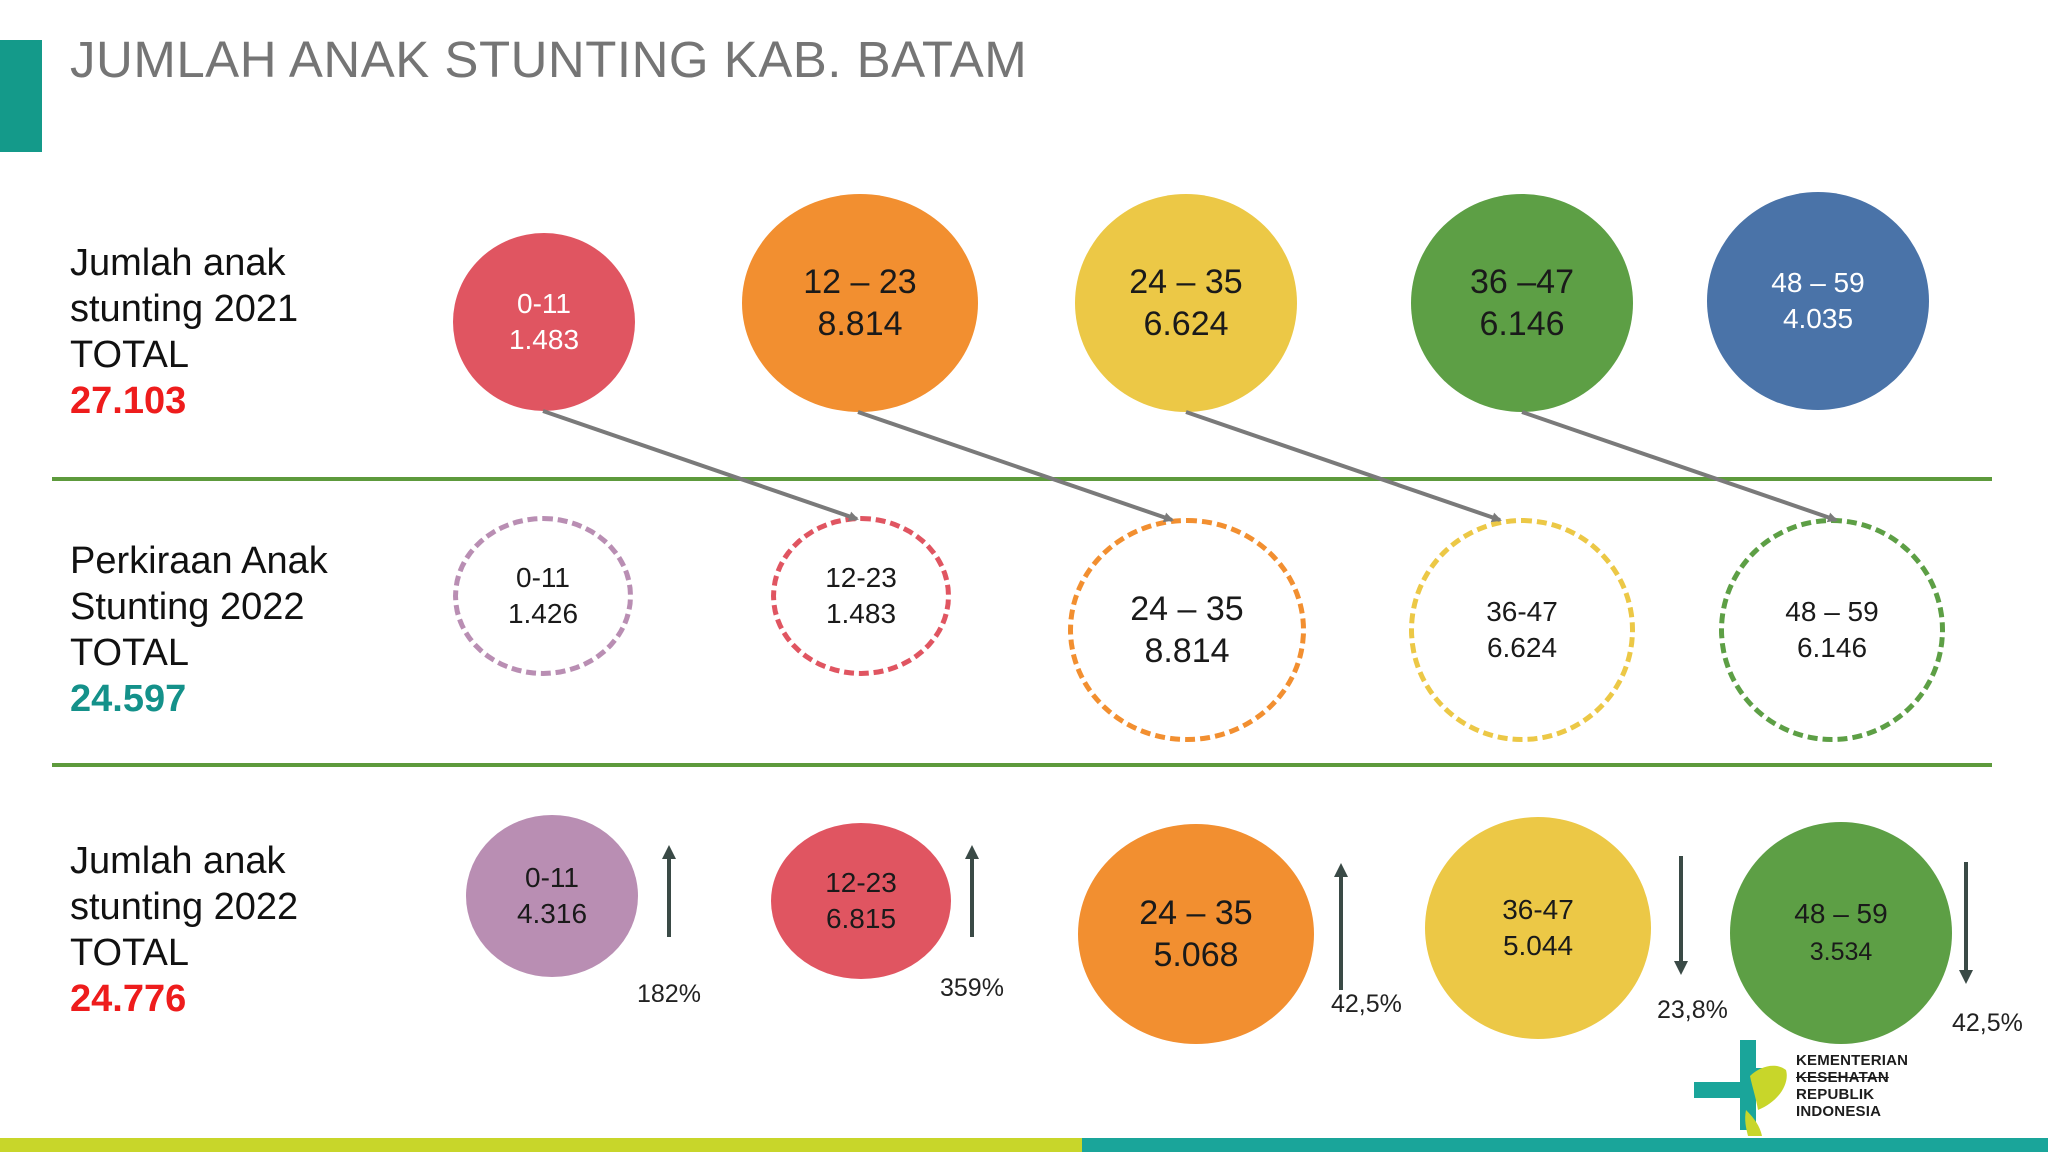 This screenshot has height=1152, width=2048. What do you see at coordinates (1835, 1094) in the screenshot?
I see `logo-text-line: REPUBLIK` at bounding box center [1835, 1094].